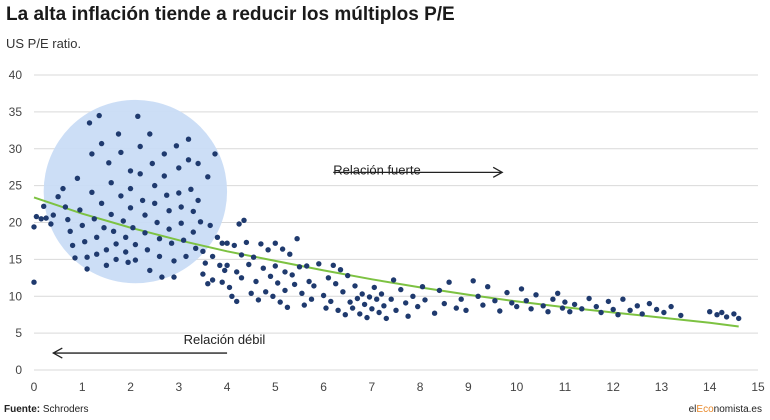 This screenshot has height=420, width=770. Describe the element at coordinates (517, 387) in the screenshot. I see `x-tick-label-10: 10` at that location.